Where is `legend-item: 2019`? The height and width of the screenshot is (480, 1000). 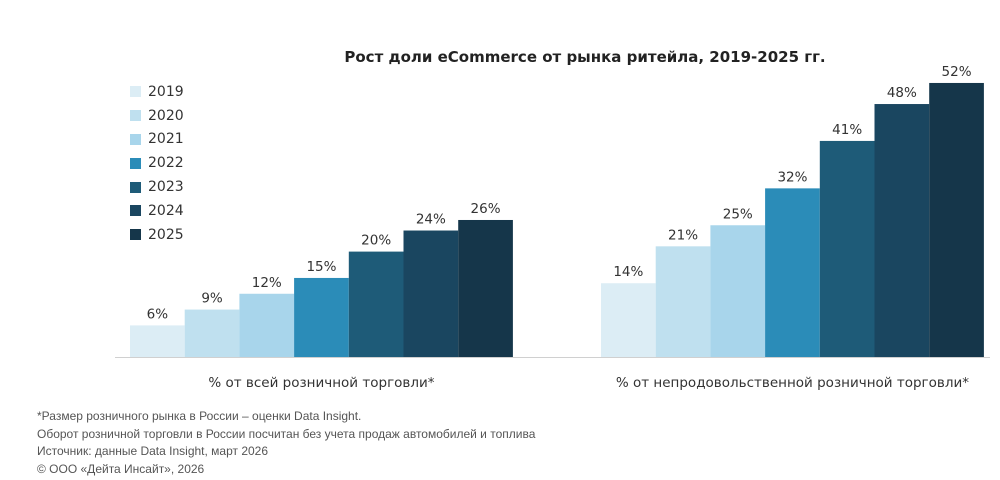 legend-item: 2019 is located at coordinates (157, 92).